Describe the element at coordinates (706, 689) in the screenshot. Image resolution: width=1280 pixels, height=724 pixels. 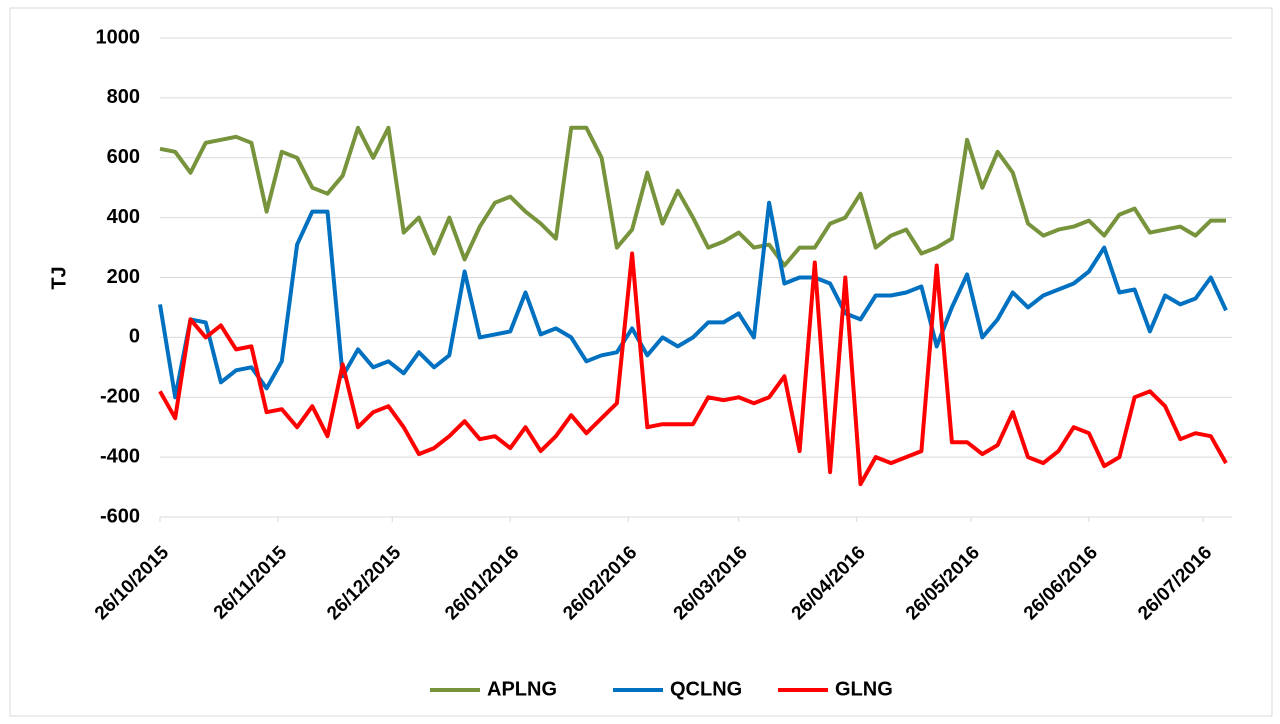
I see `legend-label: QCLNG` at that location.